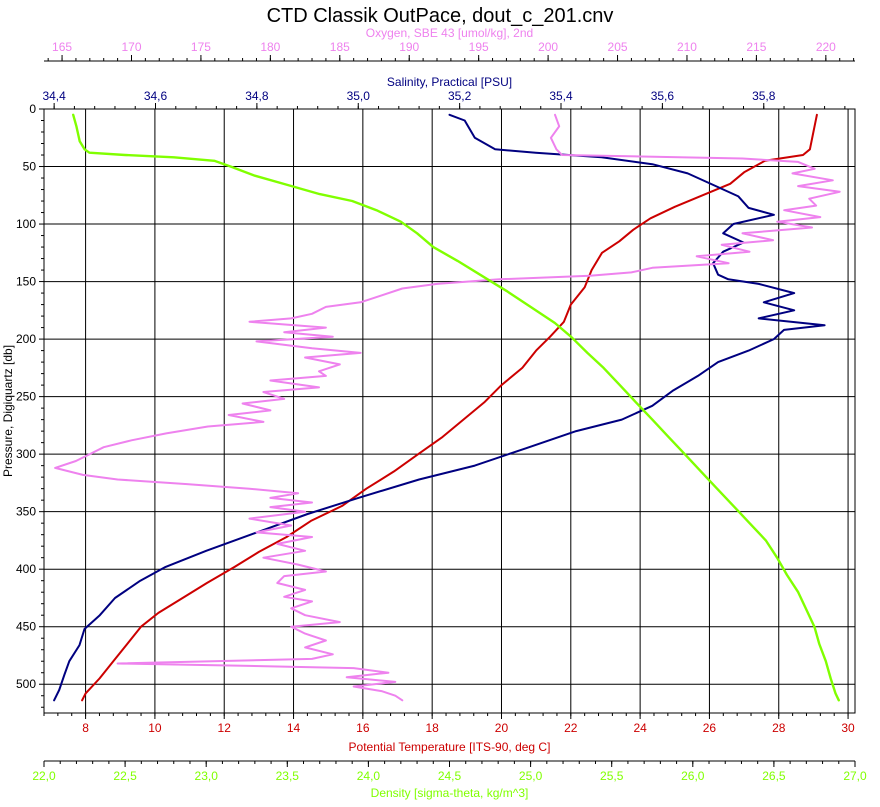  Describe the element at coordinates (26, 339) in the screenshot. I see `pressure-tick-label: 200` at that location.